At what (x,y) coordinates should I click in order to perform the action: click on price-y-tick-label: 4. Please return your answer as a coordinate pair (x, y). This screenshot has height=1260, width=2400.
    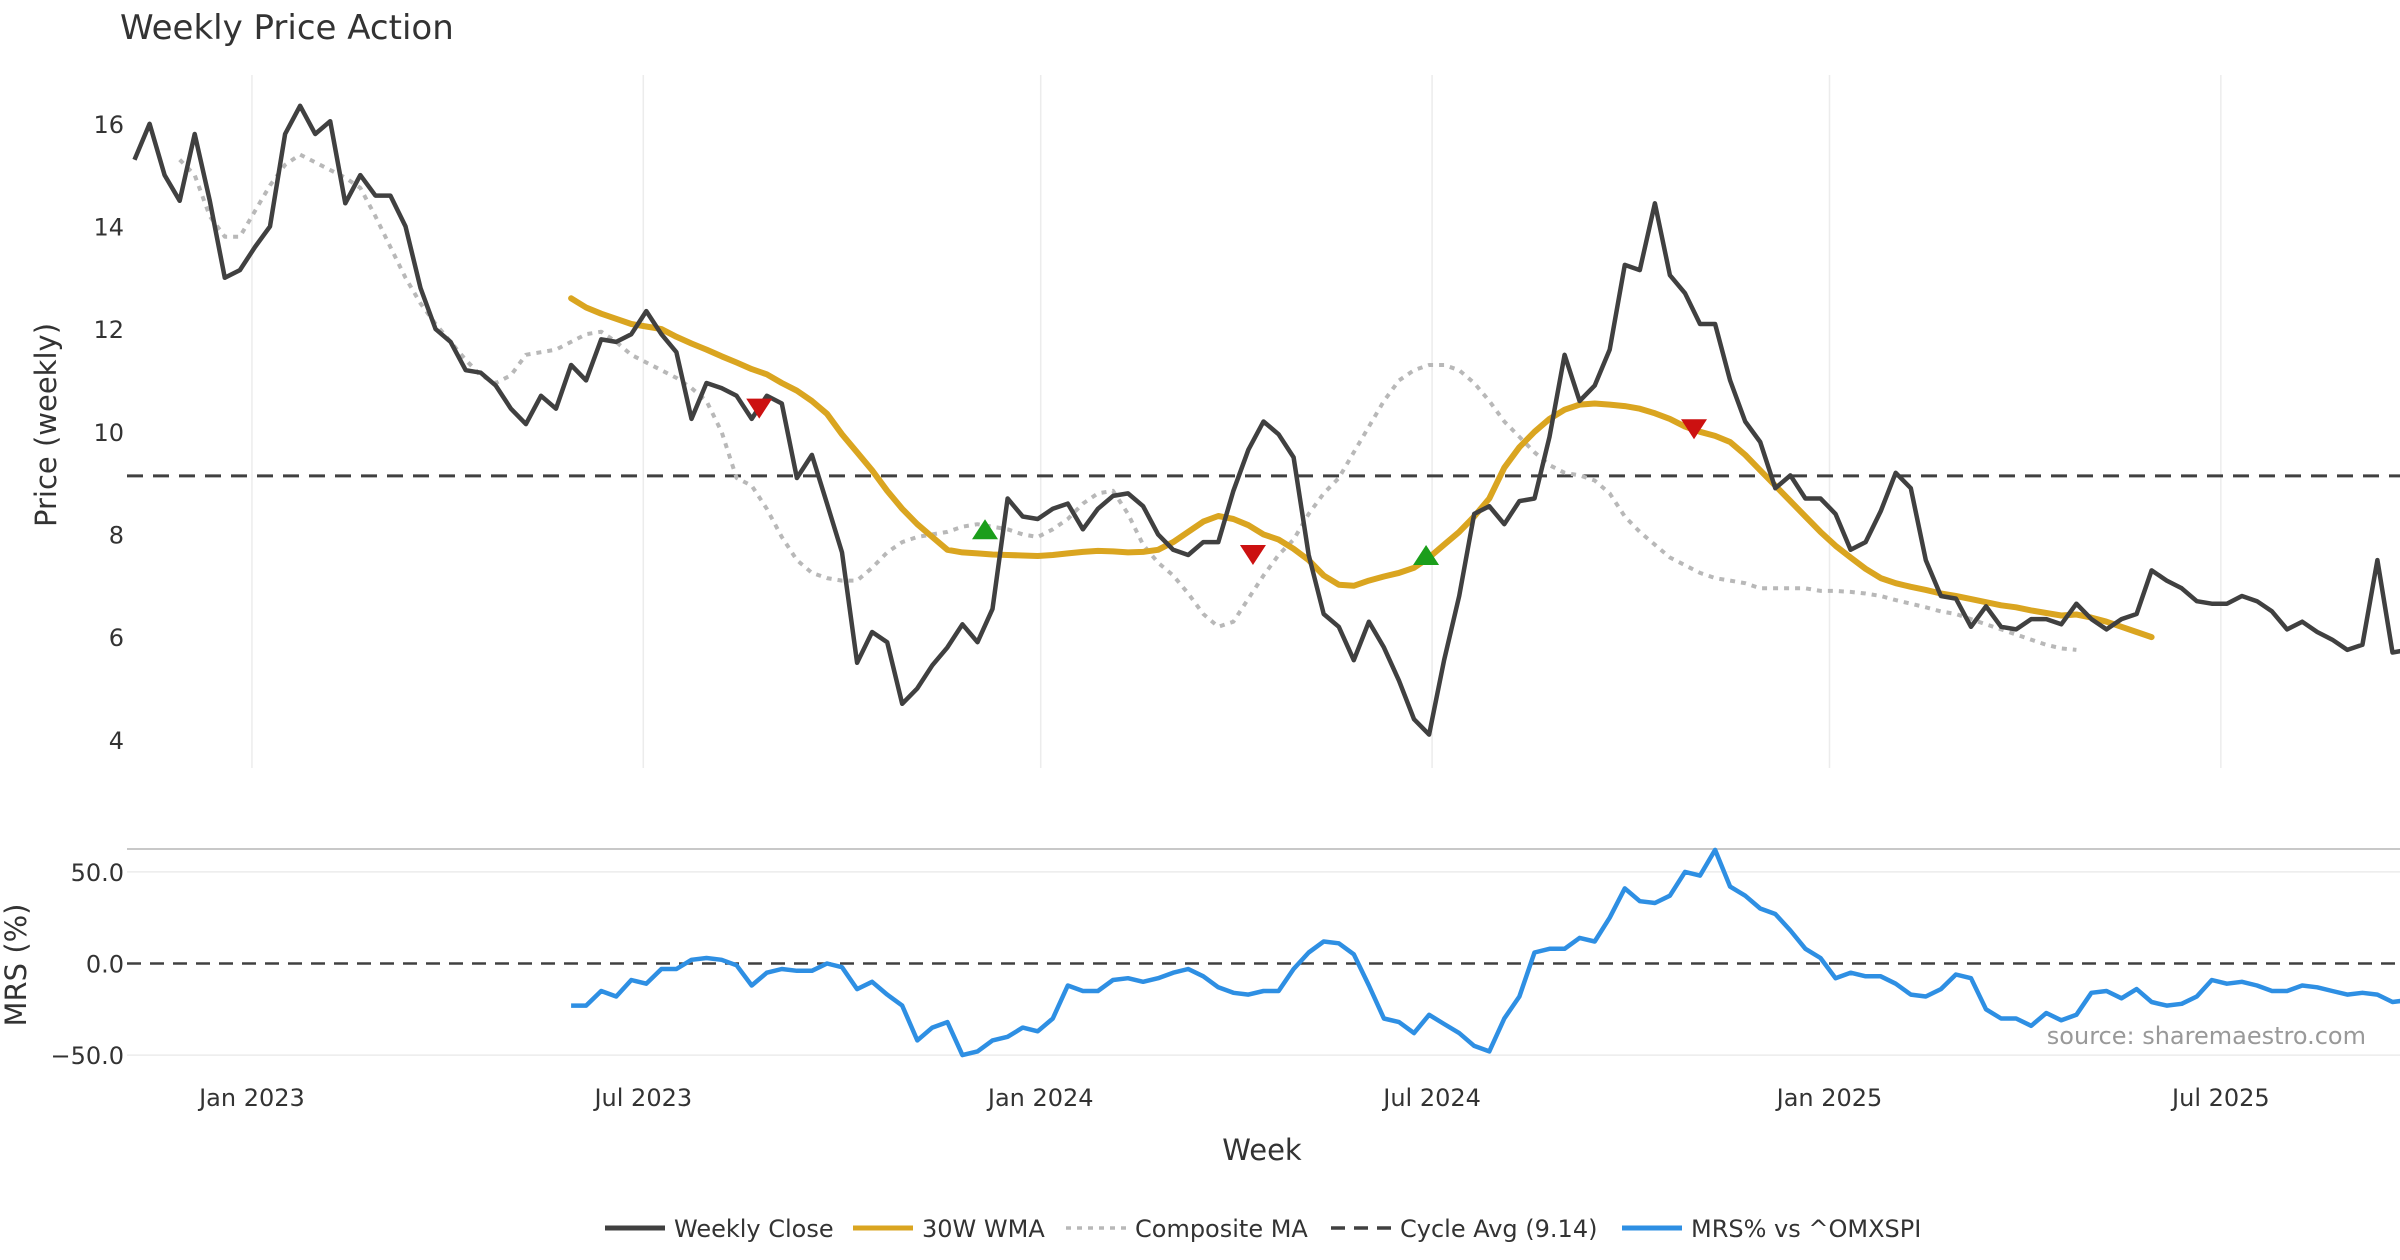
    Looking at the image, I should click on (116, 741).